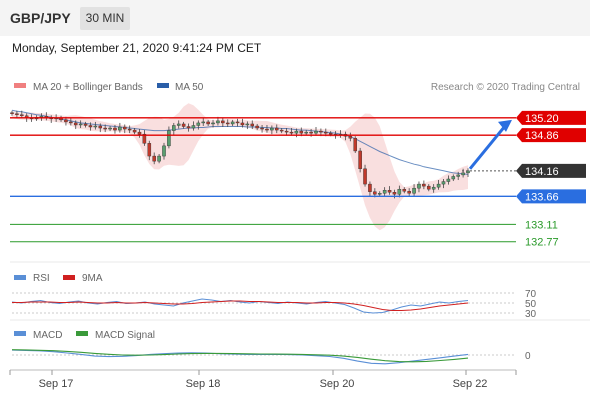  I want to click on resistance-2-tag, so click(551, 117).